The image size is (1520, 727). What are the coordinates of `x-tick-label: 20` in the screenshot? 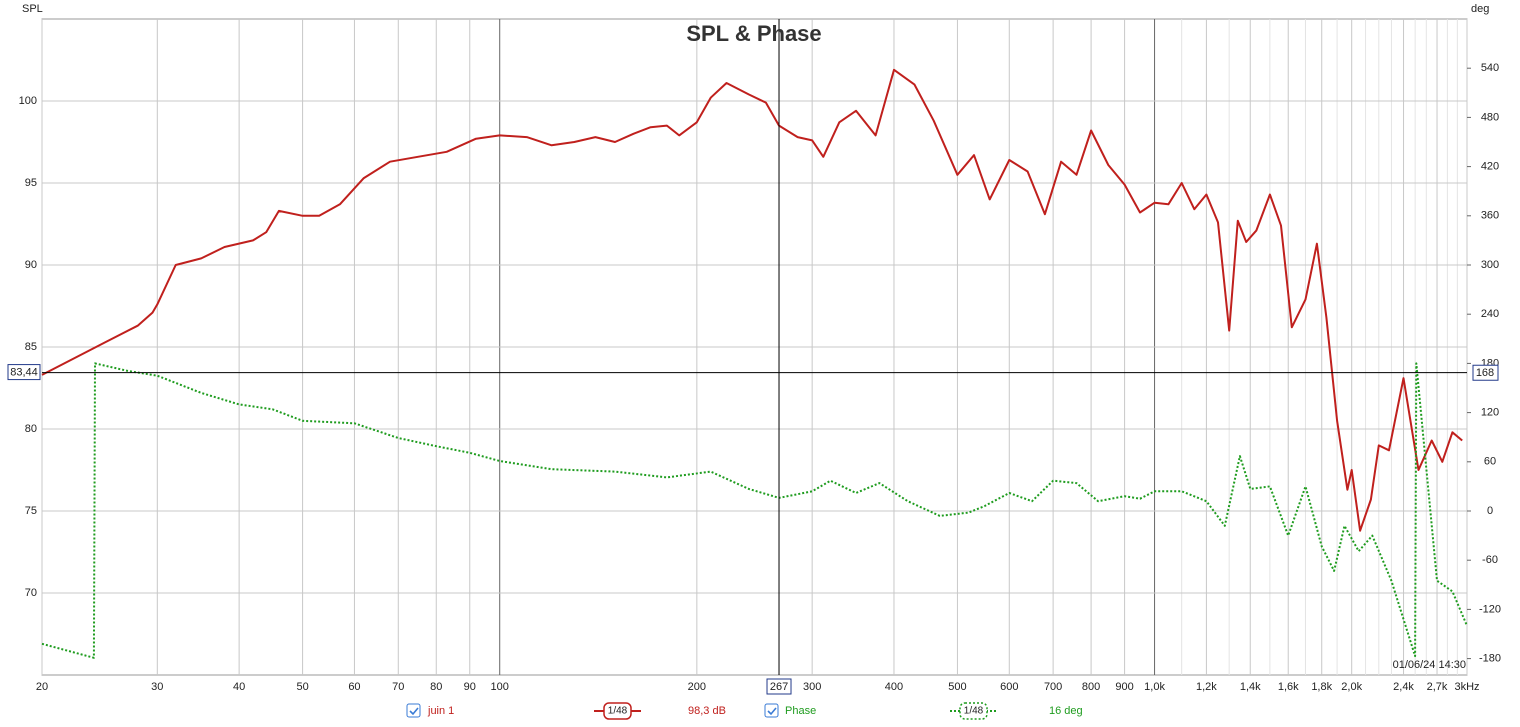 It's located at (42, 687).